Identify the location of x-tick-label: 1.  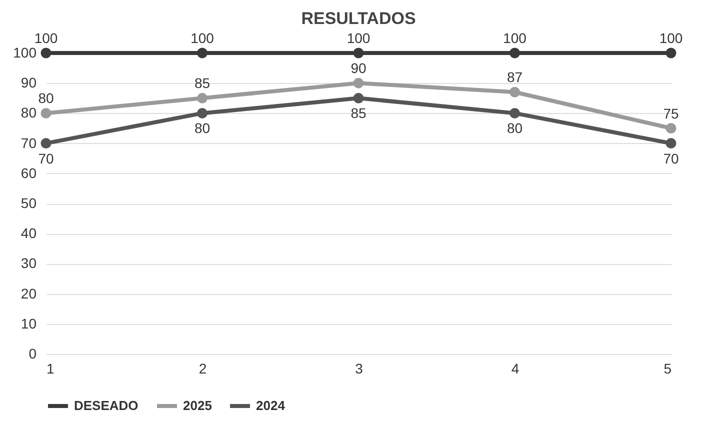
(50, 368).